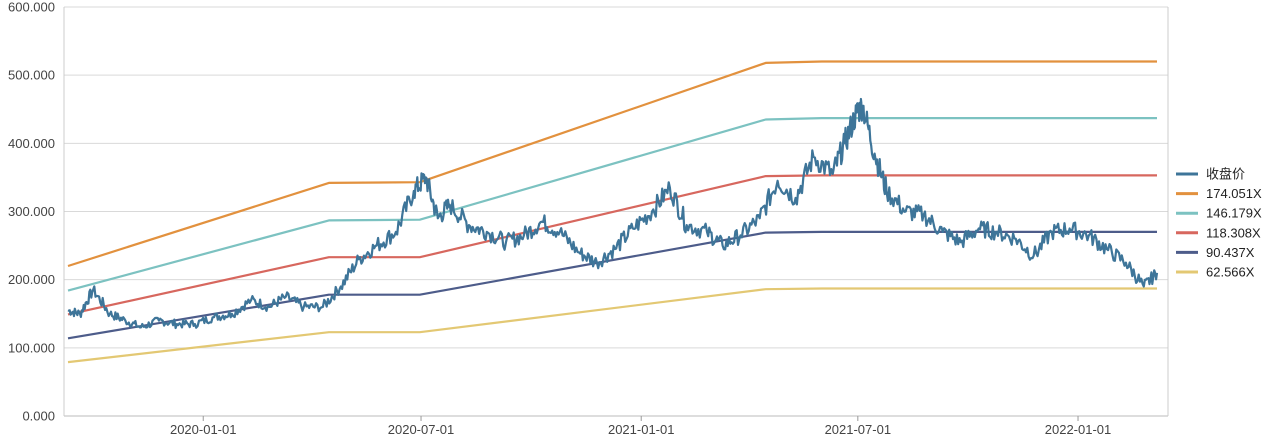 This screenshot has height=442, width=1280. What do you see at coordinates (31, 7) in the screenshot?
I see `y-tick-label: 600.000` at bounding box center [31, 7].